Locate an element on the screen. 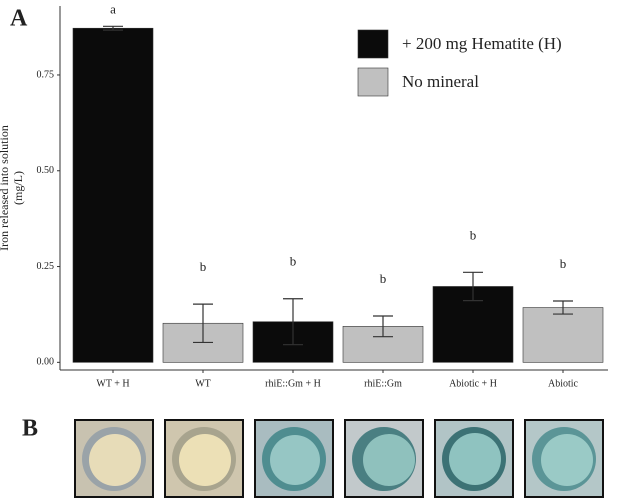  x-tick-label: rhiE::Gm is located at coordinates (383, 383).